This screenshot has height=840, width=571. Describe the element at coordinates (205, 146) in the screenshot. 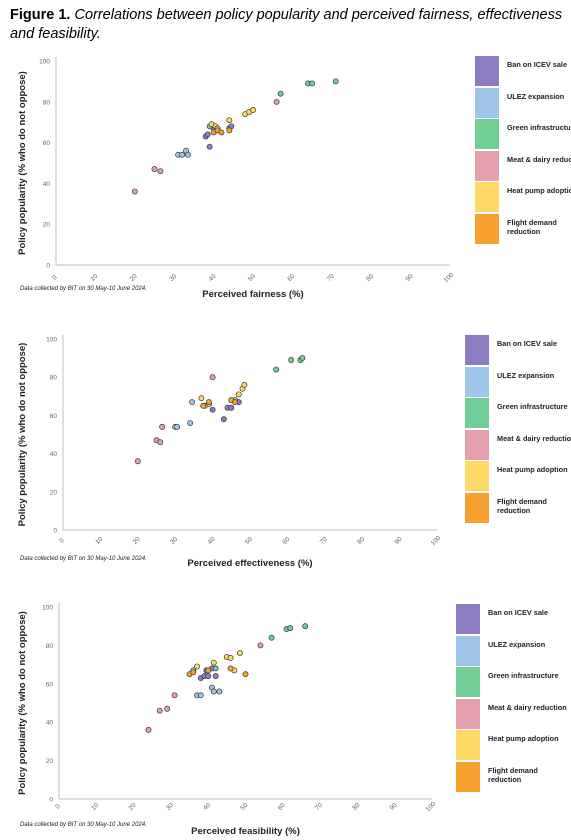

I see `series-meat-dairy-reduction` at that location.